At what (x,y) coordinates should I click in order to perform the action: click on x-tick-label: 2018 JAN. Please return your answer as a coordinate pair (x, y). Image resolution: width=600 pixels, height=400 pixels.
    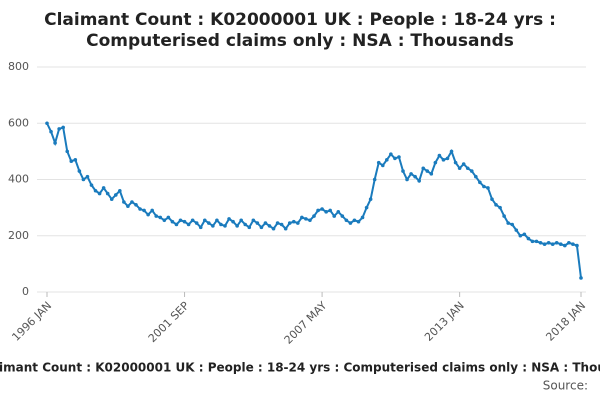
    Looking at the image, I should click on (565, 321).